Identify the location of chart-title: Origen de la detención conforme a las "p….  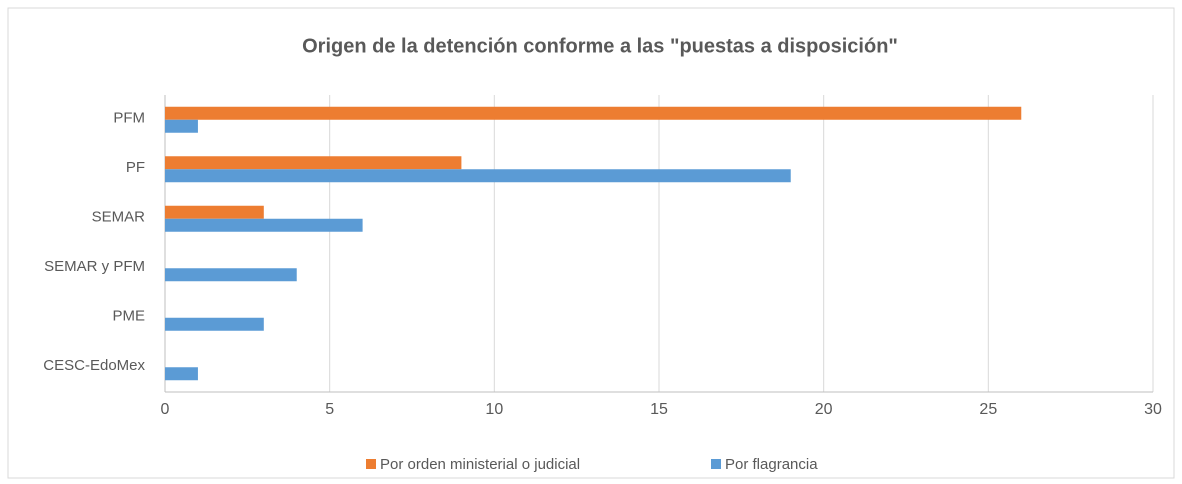
(600, 46).